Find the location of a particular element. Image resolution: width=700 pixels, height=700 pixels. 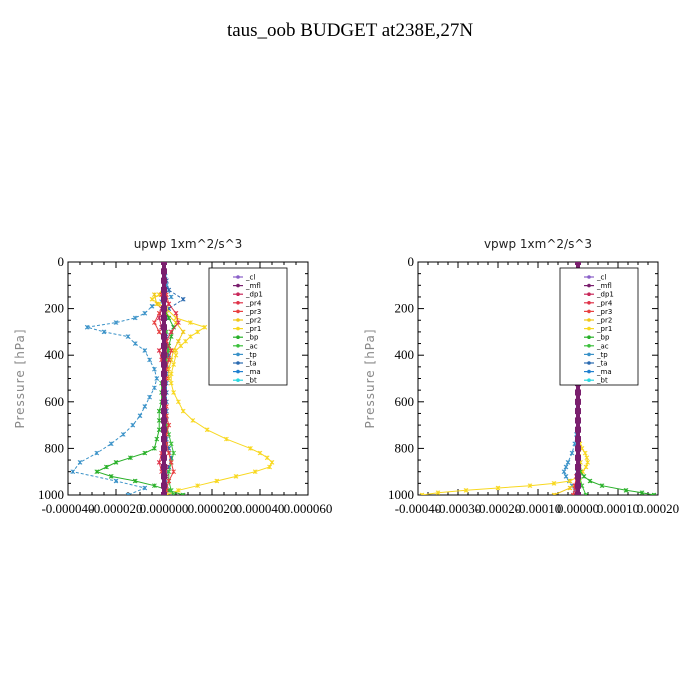

legend-label: _dp1 is located at coordinates (254, 295).